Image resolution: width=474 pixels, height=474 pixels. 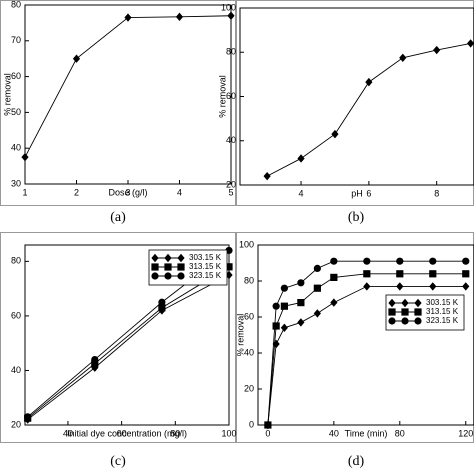 What do you see at coordinates (127, 192) in the screenshot?
I see `x-axis-label: Dose (g/l)` at bounding box center [127, 192].